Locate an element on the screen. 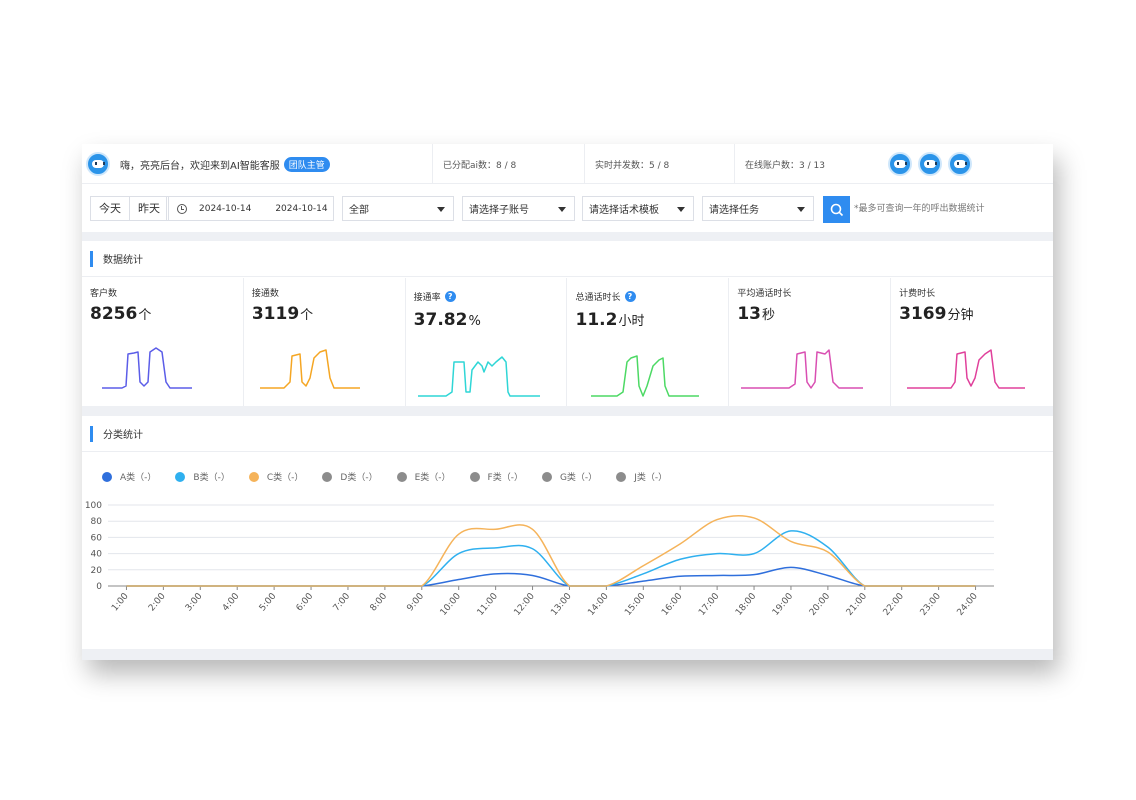  scope-select: 全部 is located at coordinates (398, 208).